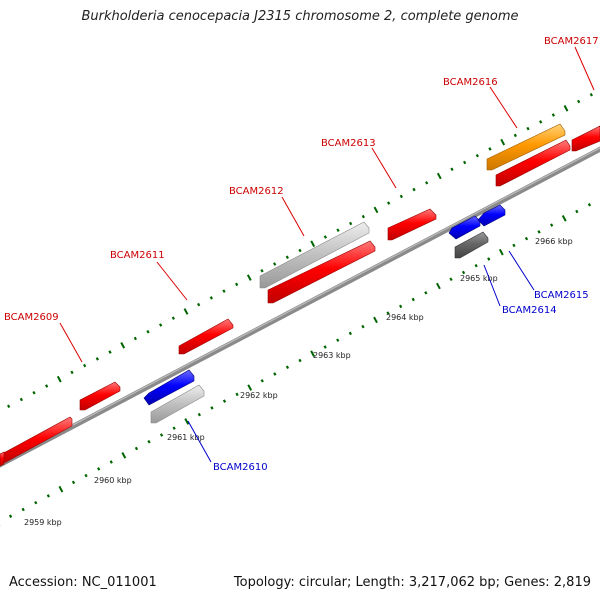 The height and width of the screenshot is (600, 600). What do you see at coordinates (31, 317) in the screenshot?
I see `gene-label-forward: BCAM2609` at bounding box center [31, 317].